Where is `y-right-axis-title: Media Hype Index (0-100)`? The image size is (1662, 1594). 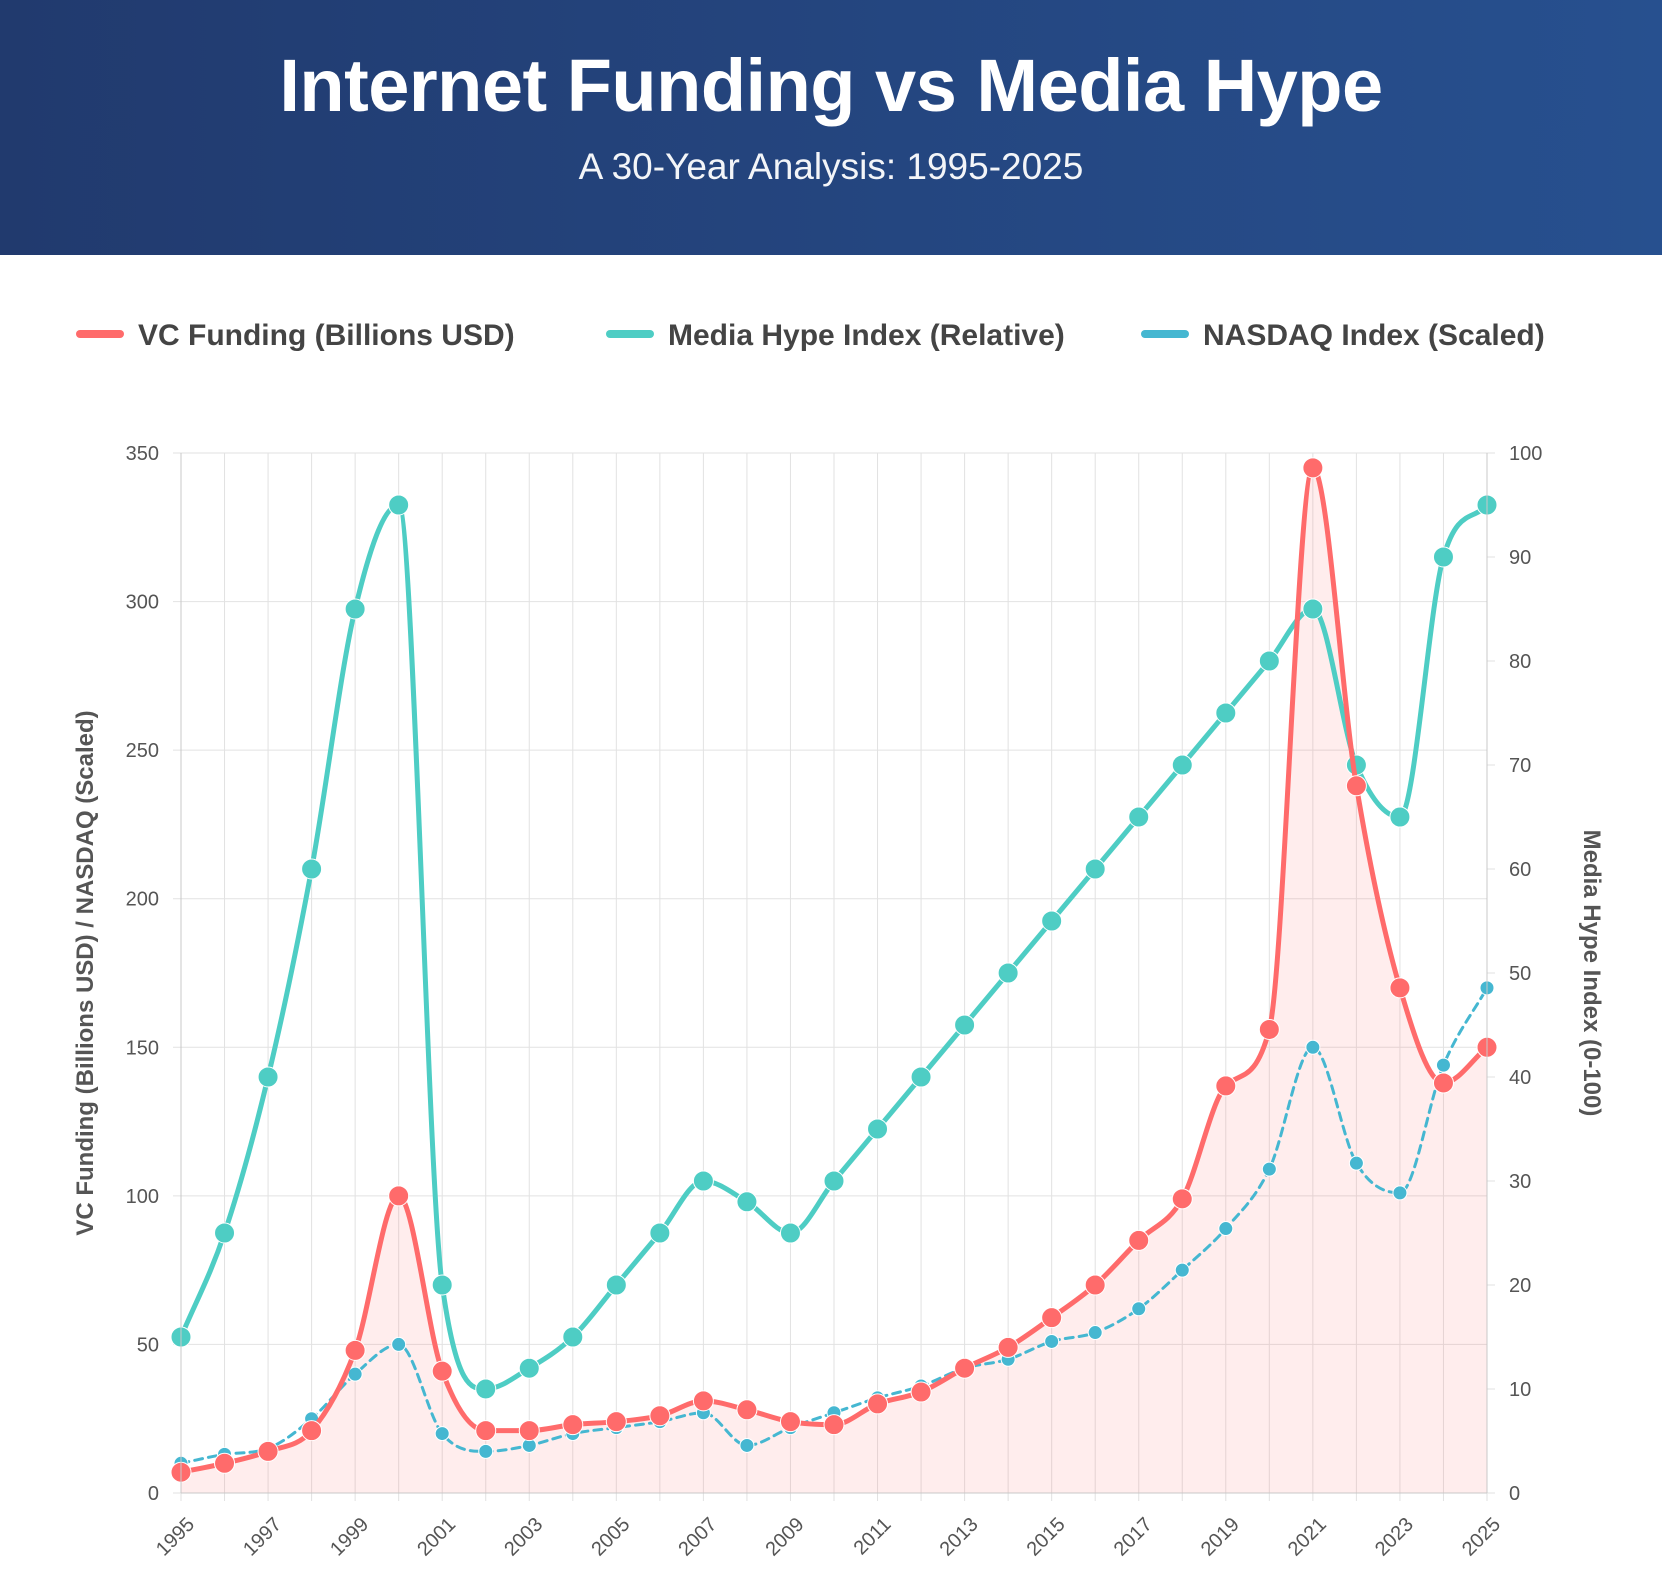
y-right-axis-title: Media Hype Index (0-100) is located at coordinates (1591, 973).